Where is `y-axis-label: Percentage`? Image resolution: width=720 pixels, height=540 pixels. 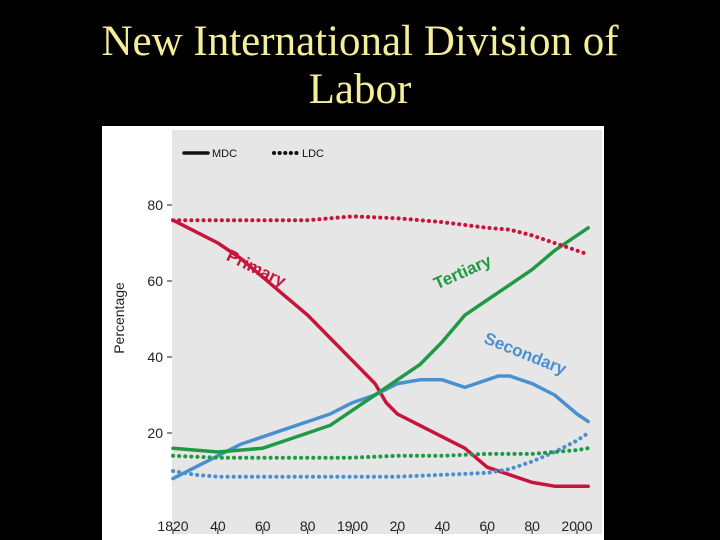
y-axis-label: Percentage is located at coordinates (119, 318).